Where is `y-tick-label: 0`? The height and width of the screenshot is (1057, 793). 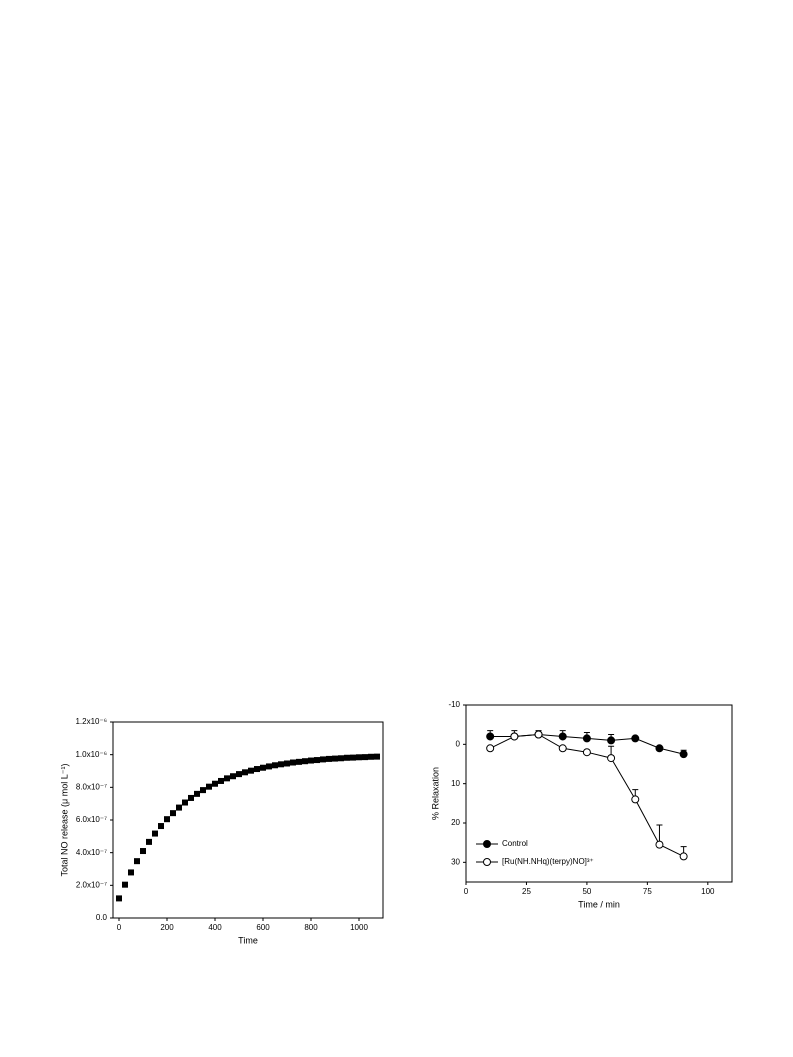 y-tick-label: 0 is located at coordinates (458, 743).